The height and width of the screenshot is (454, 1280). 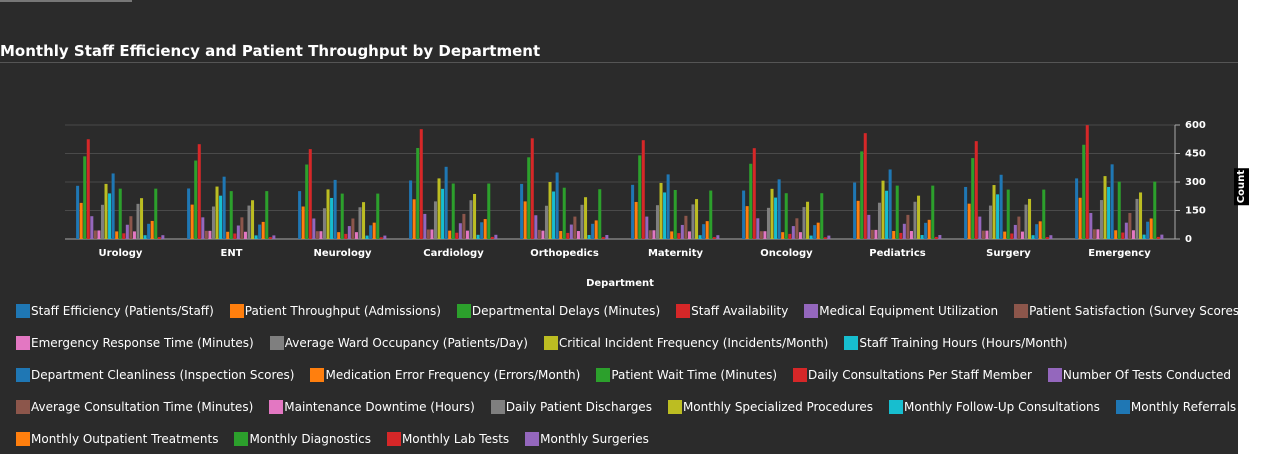 I want to click on legend-item: Maintenance Downtime (Hours), so click(x=372, y=406).